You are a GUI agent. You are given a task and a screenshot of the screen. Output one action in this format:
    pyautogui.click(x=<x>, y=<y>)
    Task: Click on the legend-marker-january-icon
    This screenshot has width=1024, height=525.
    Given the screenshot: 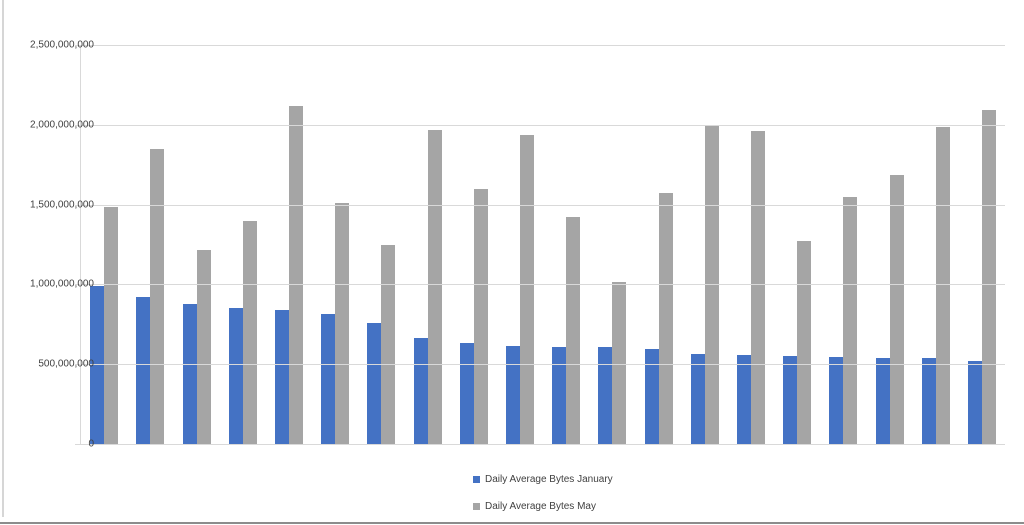 What is the action you would take?
    pyautogui.click(x=476, y=479)
    